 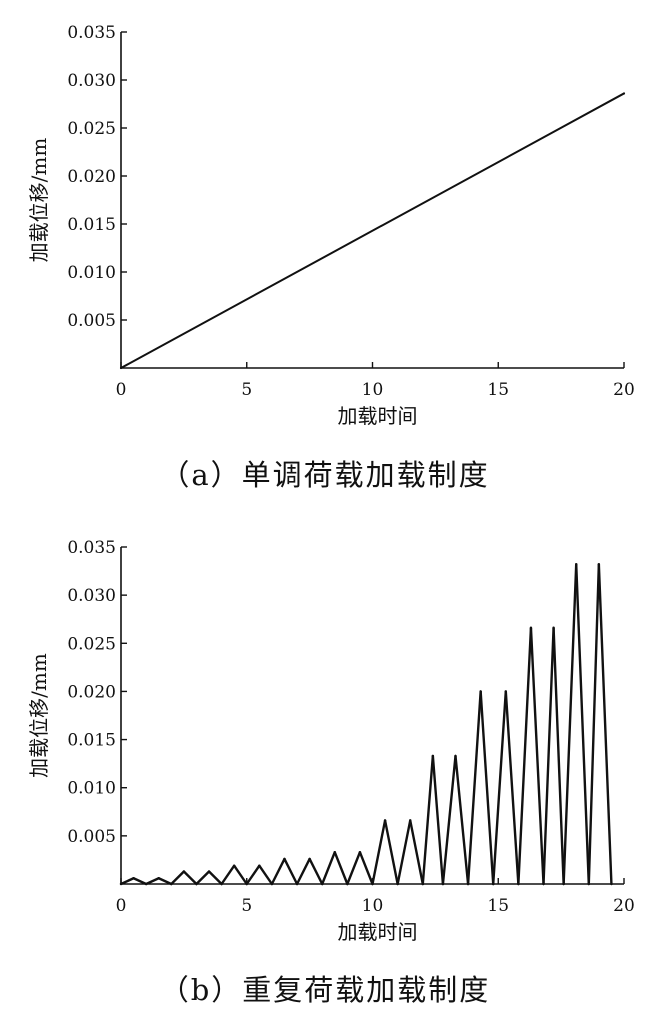 I want to click on panel-b-x-tick-label: 20, so click(x=624, y=906).